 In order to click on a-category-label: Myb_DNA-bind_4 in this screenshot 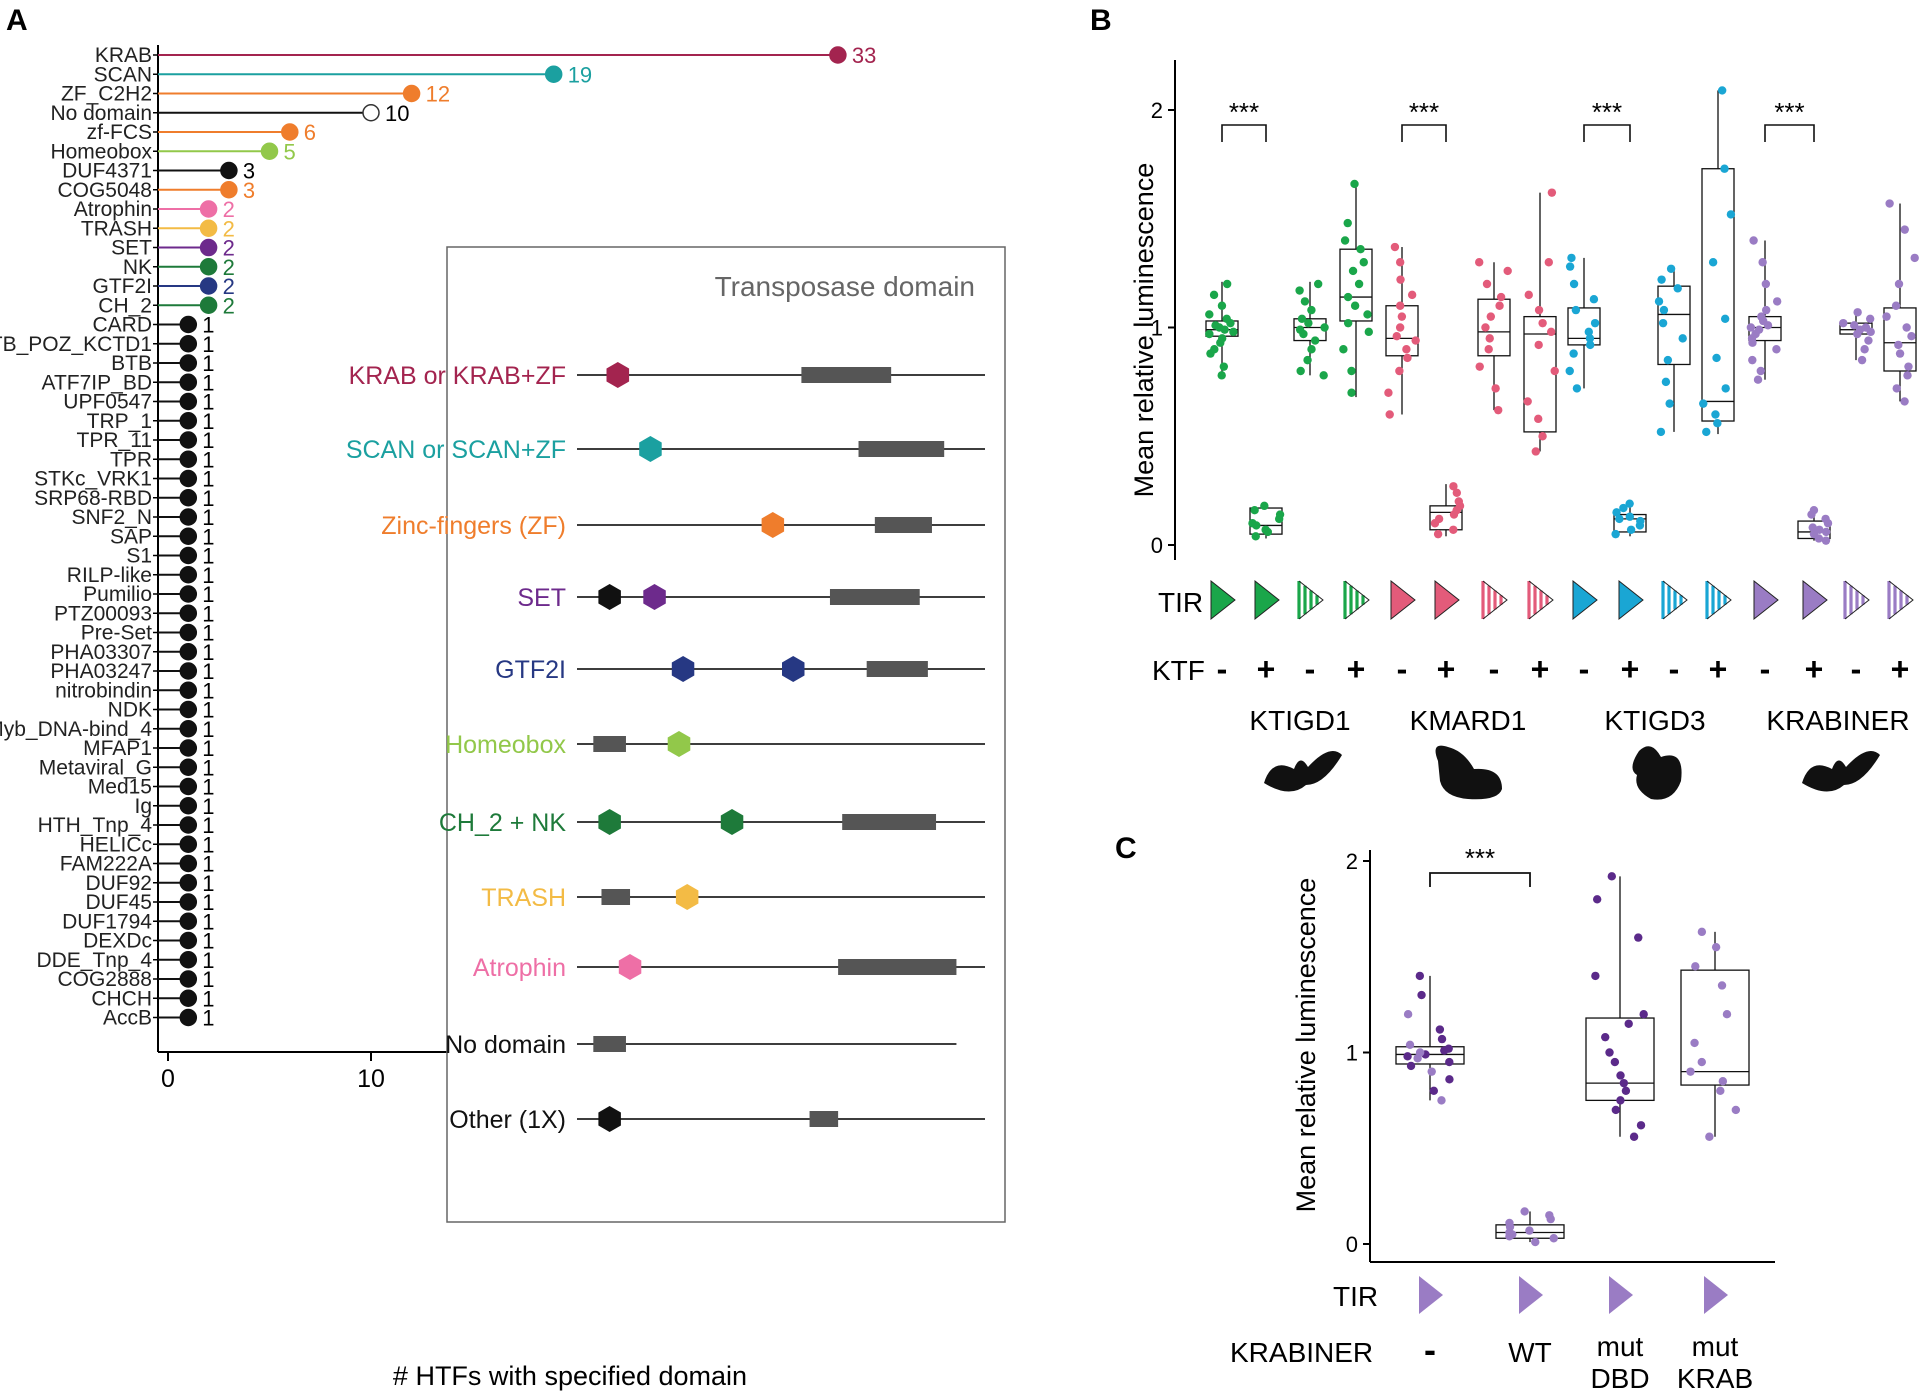, I will do `click(76, 729)`.